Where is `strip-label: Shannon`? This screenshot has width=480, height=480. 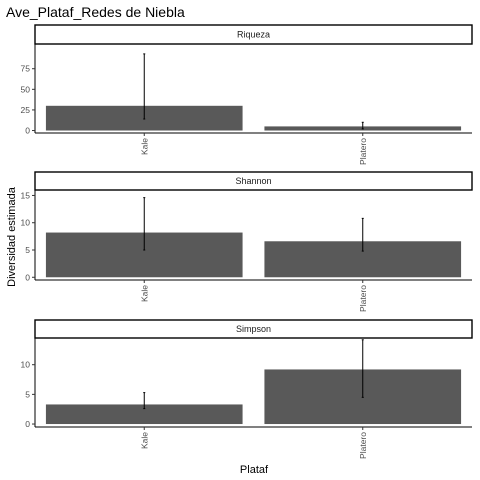
strip-label: Shannon is located at coordinates (253, 181).